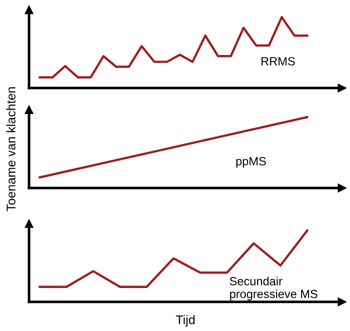  I want to click on series-label: ppMS, so click(251, 162).